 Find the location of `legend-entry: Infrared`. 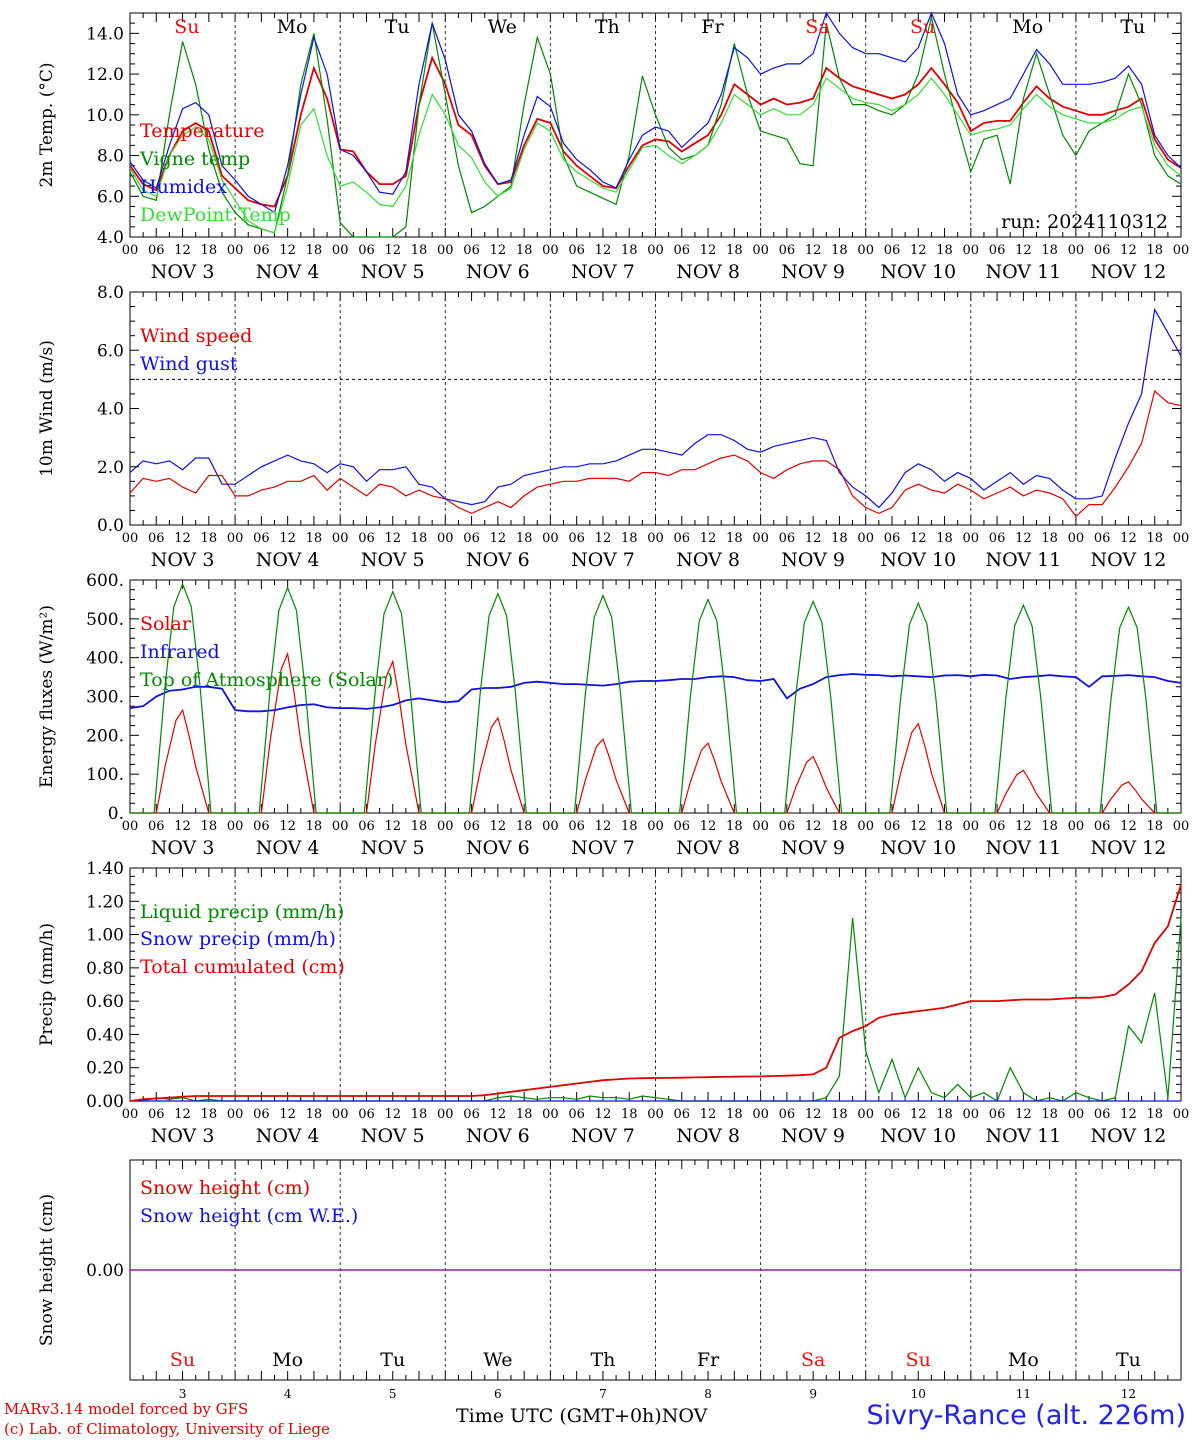

legend-entry: Infrared is located at coordinates (180, 652).